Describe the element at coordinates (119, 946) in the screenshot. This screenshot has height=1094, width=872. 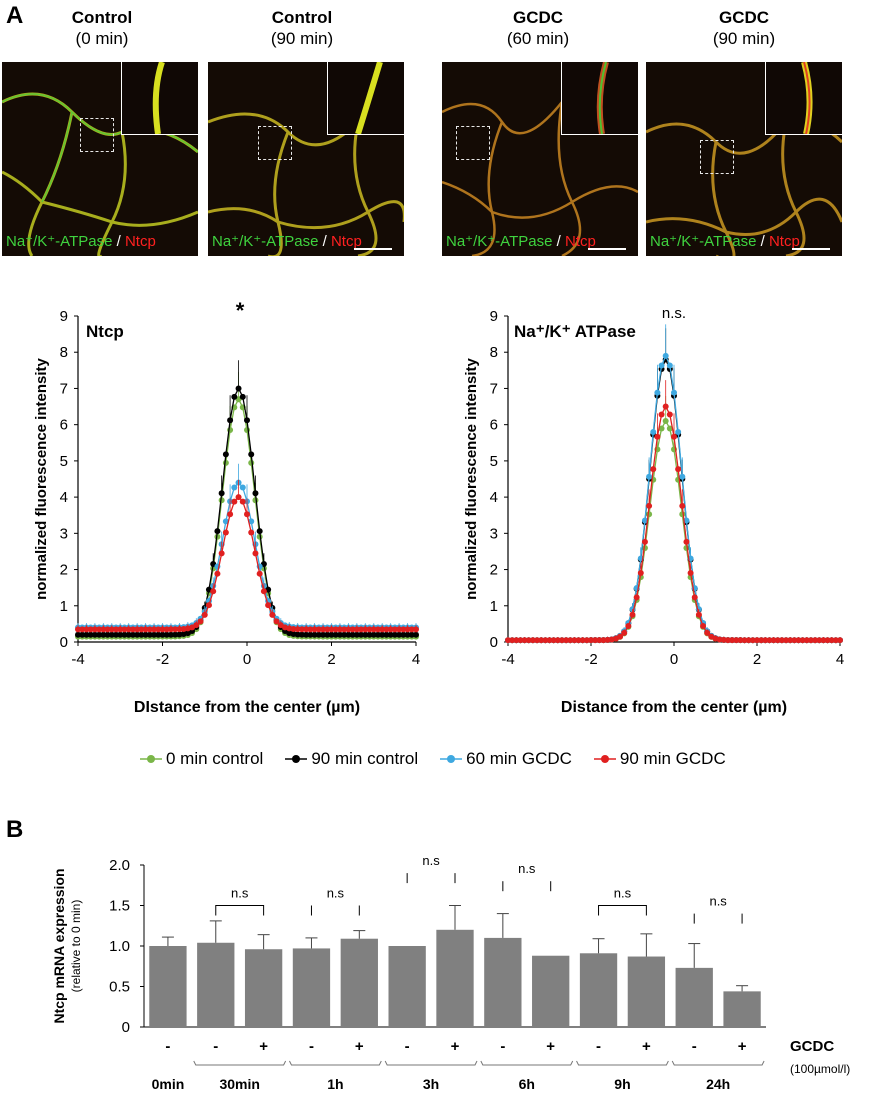
I see `y-tick-label: 1.0` at that location.